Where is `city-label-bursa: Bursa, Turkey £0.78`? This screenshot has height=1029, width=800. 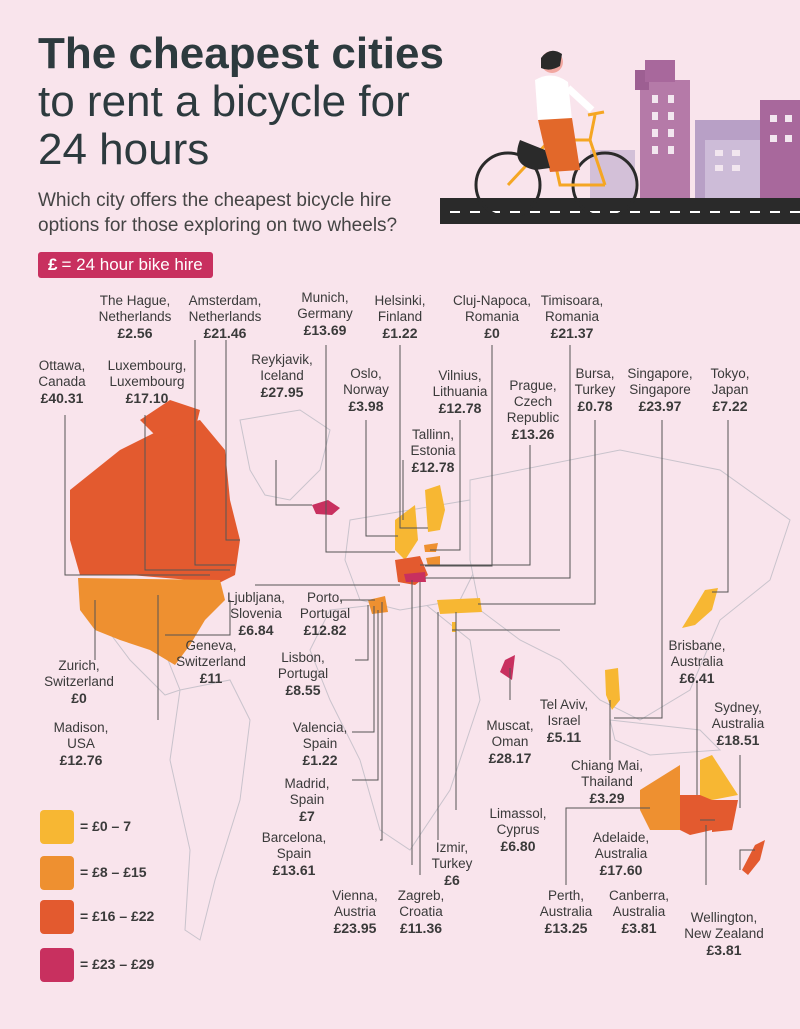
city-label-bursa: Bursa, Turkey £0.78 is located at coordinates (595, 390).